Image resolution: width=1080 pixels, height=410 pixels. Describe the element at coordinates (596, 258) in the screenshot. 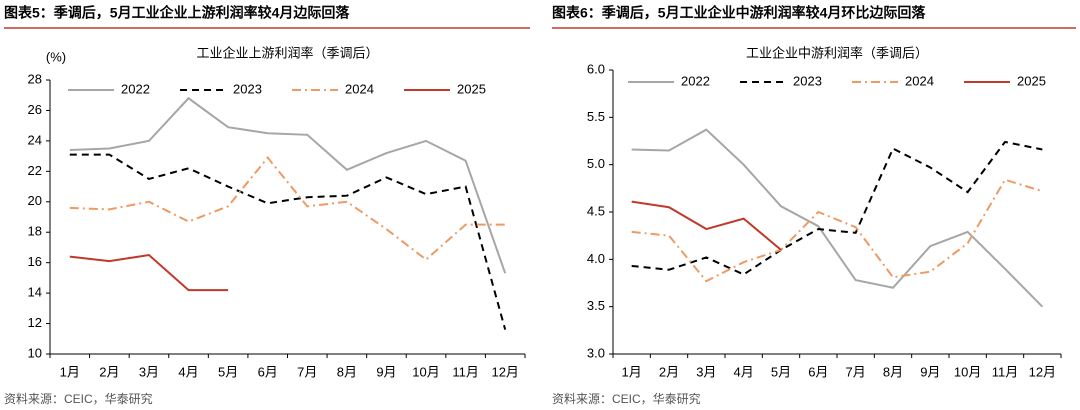

I see `y-tick-label: 4.0` at that location.